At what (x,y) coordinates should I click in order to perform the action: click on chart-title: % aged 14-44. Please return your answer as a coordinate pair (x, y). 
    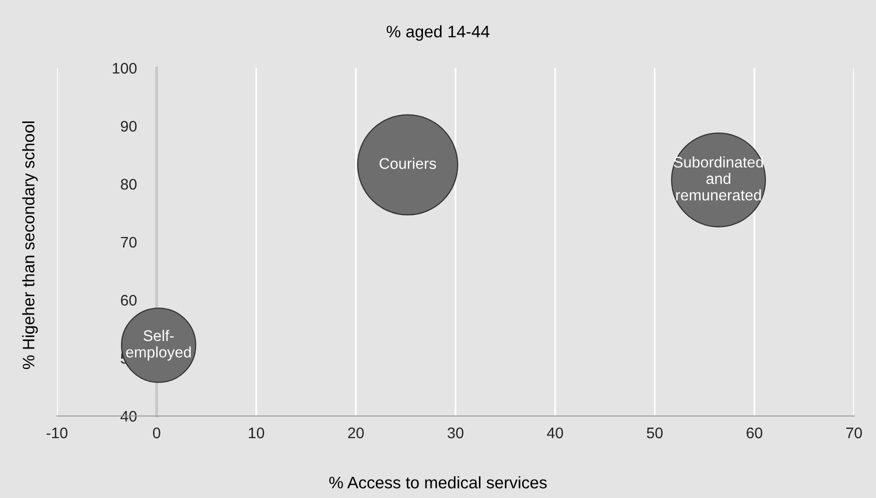
    Looking at the image, I should click on (438, 33).